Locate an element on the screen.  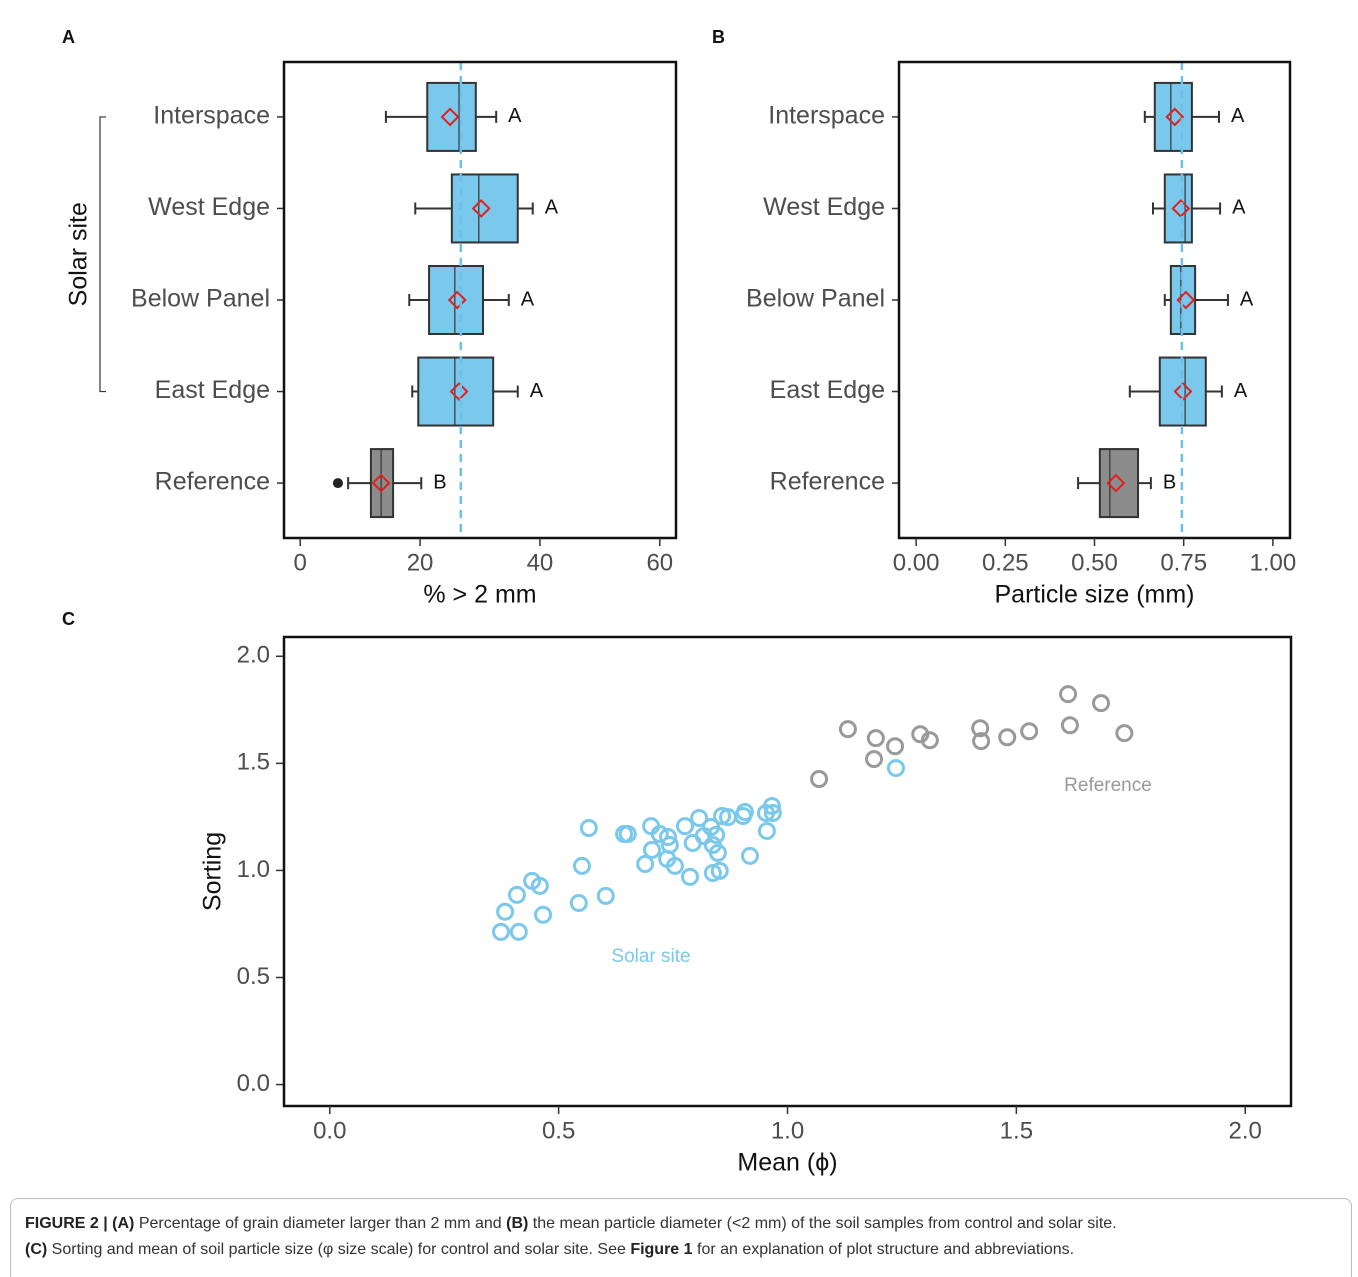
y-tick-label: 2.0 is located at coordinates (253, 655).